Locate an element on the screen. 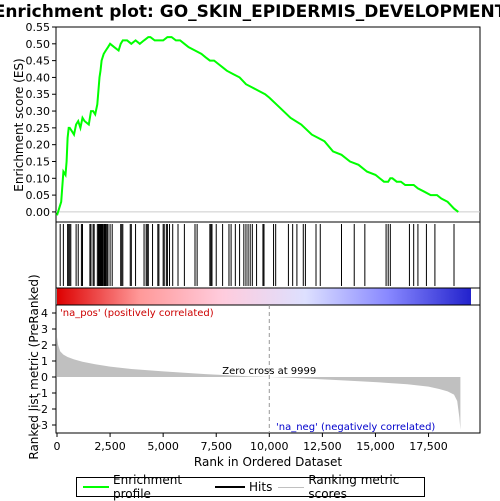 Image resolution: width=500 pixels, height=501 pixels. metric-y-axis-label: Ranked list metric (PreRanked) is located at coordinates (34, 366).